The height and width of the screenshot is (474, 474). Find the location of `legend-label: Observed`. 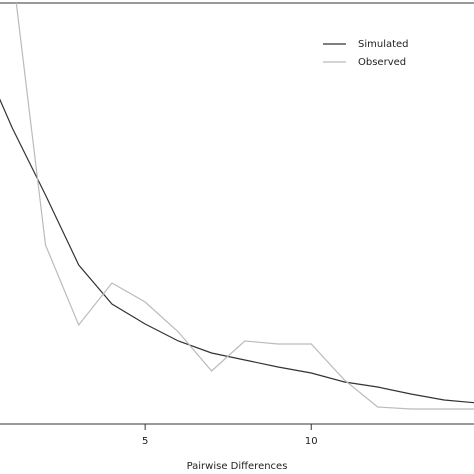

legend-label: Observed is located at coordinates (382, 62).